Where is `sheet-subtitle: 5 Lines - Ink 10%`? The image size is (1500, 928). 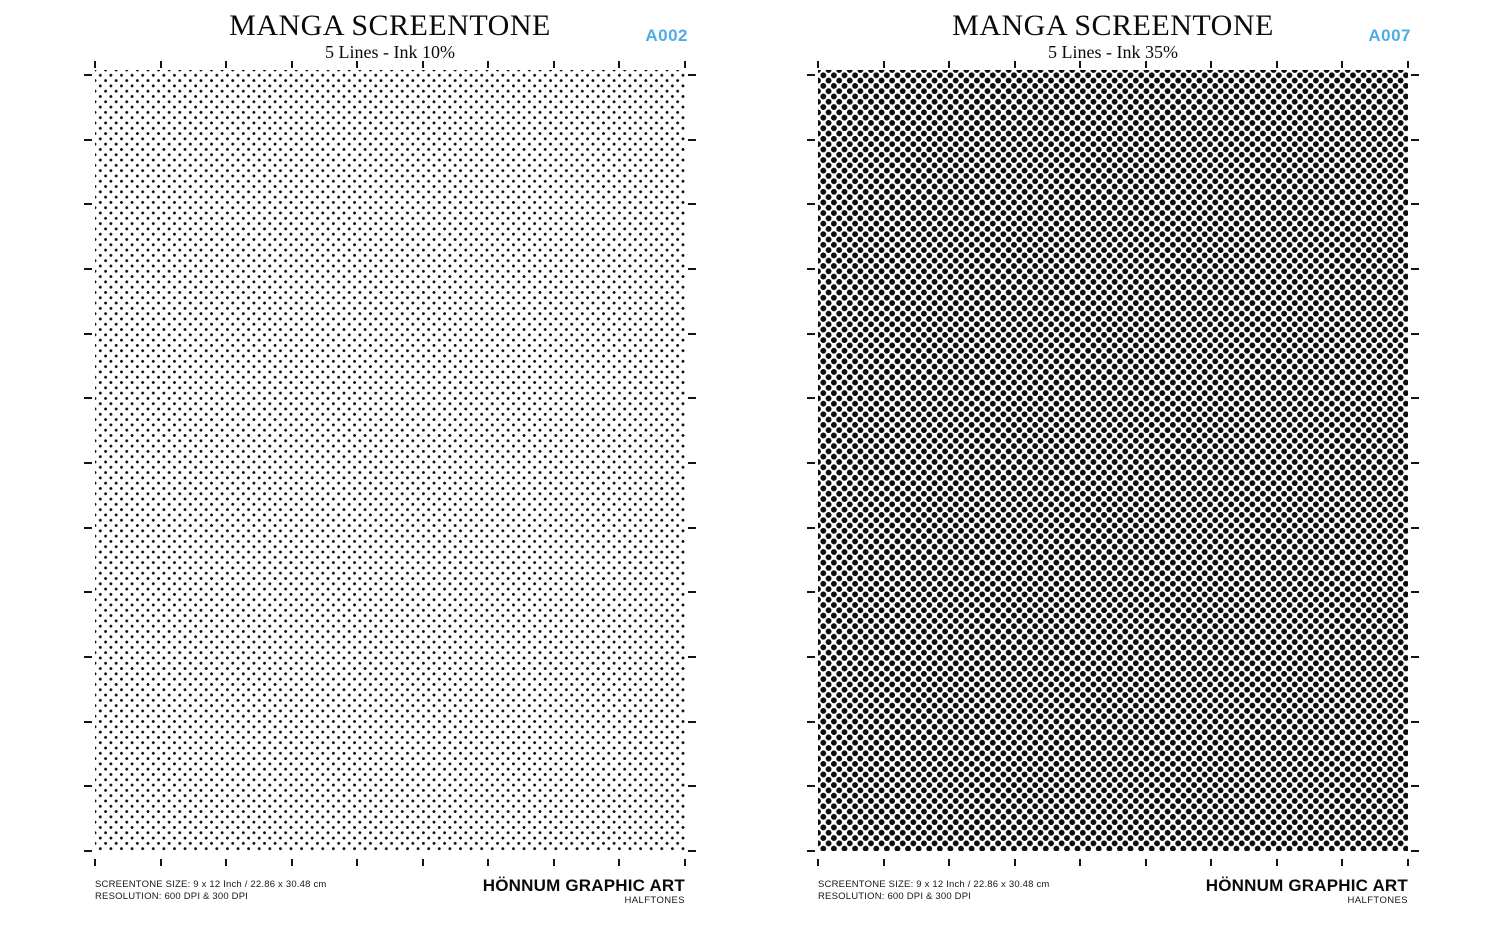 sheet-subtitle: 5 Lines - Ink 10% is located at coordinates (390, 52).